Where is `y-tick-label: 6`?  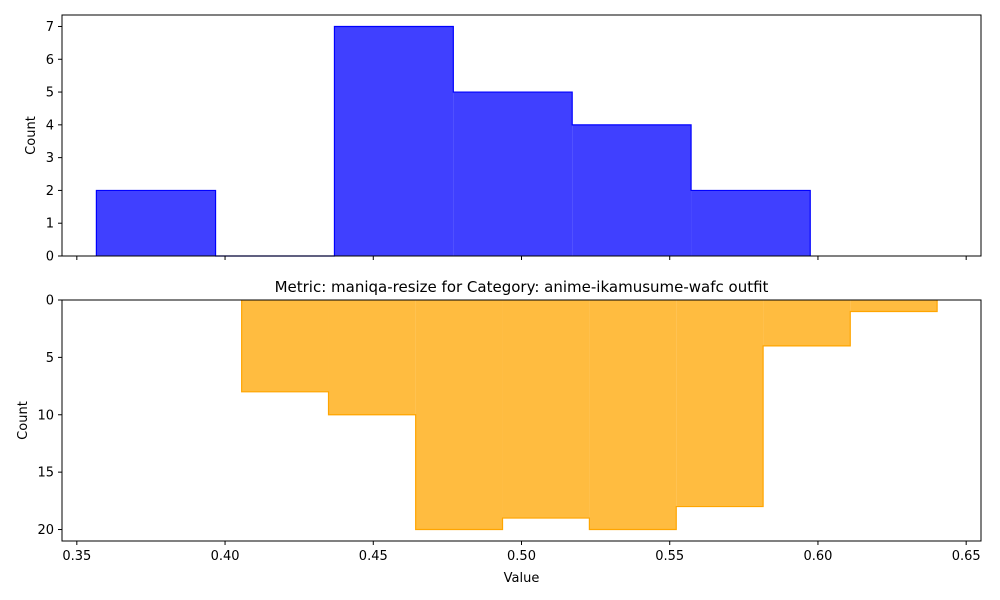 y-tick-label: 6 is located at coordinates (50, 60).